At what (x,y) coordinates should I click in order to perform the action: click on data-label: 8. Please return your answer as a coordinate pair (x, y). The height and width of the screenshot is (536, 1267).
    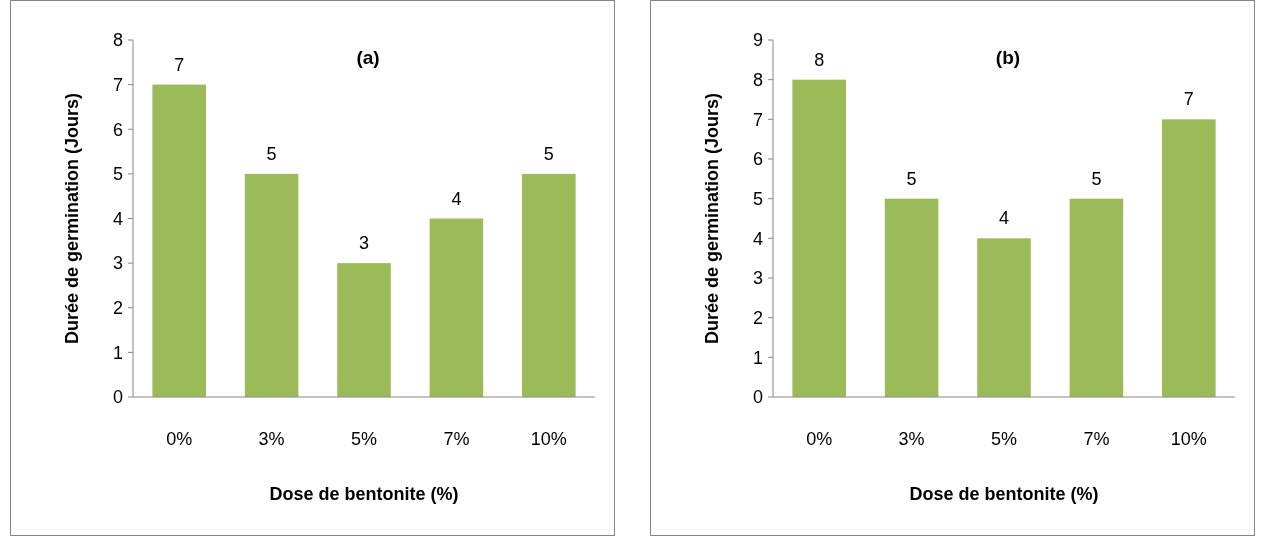
    Looking at the image, I should click on (819, 59).